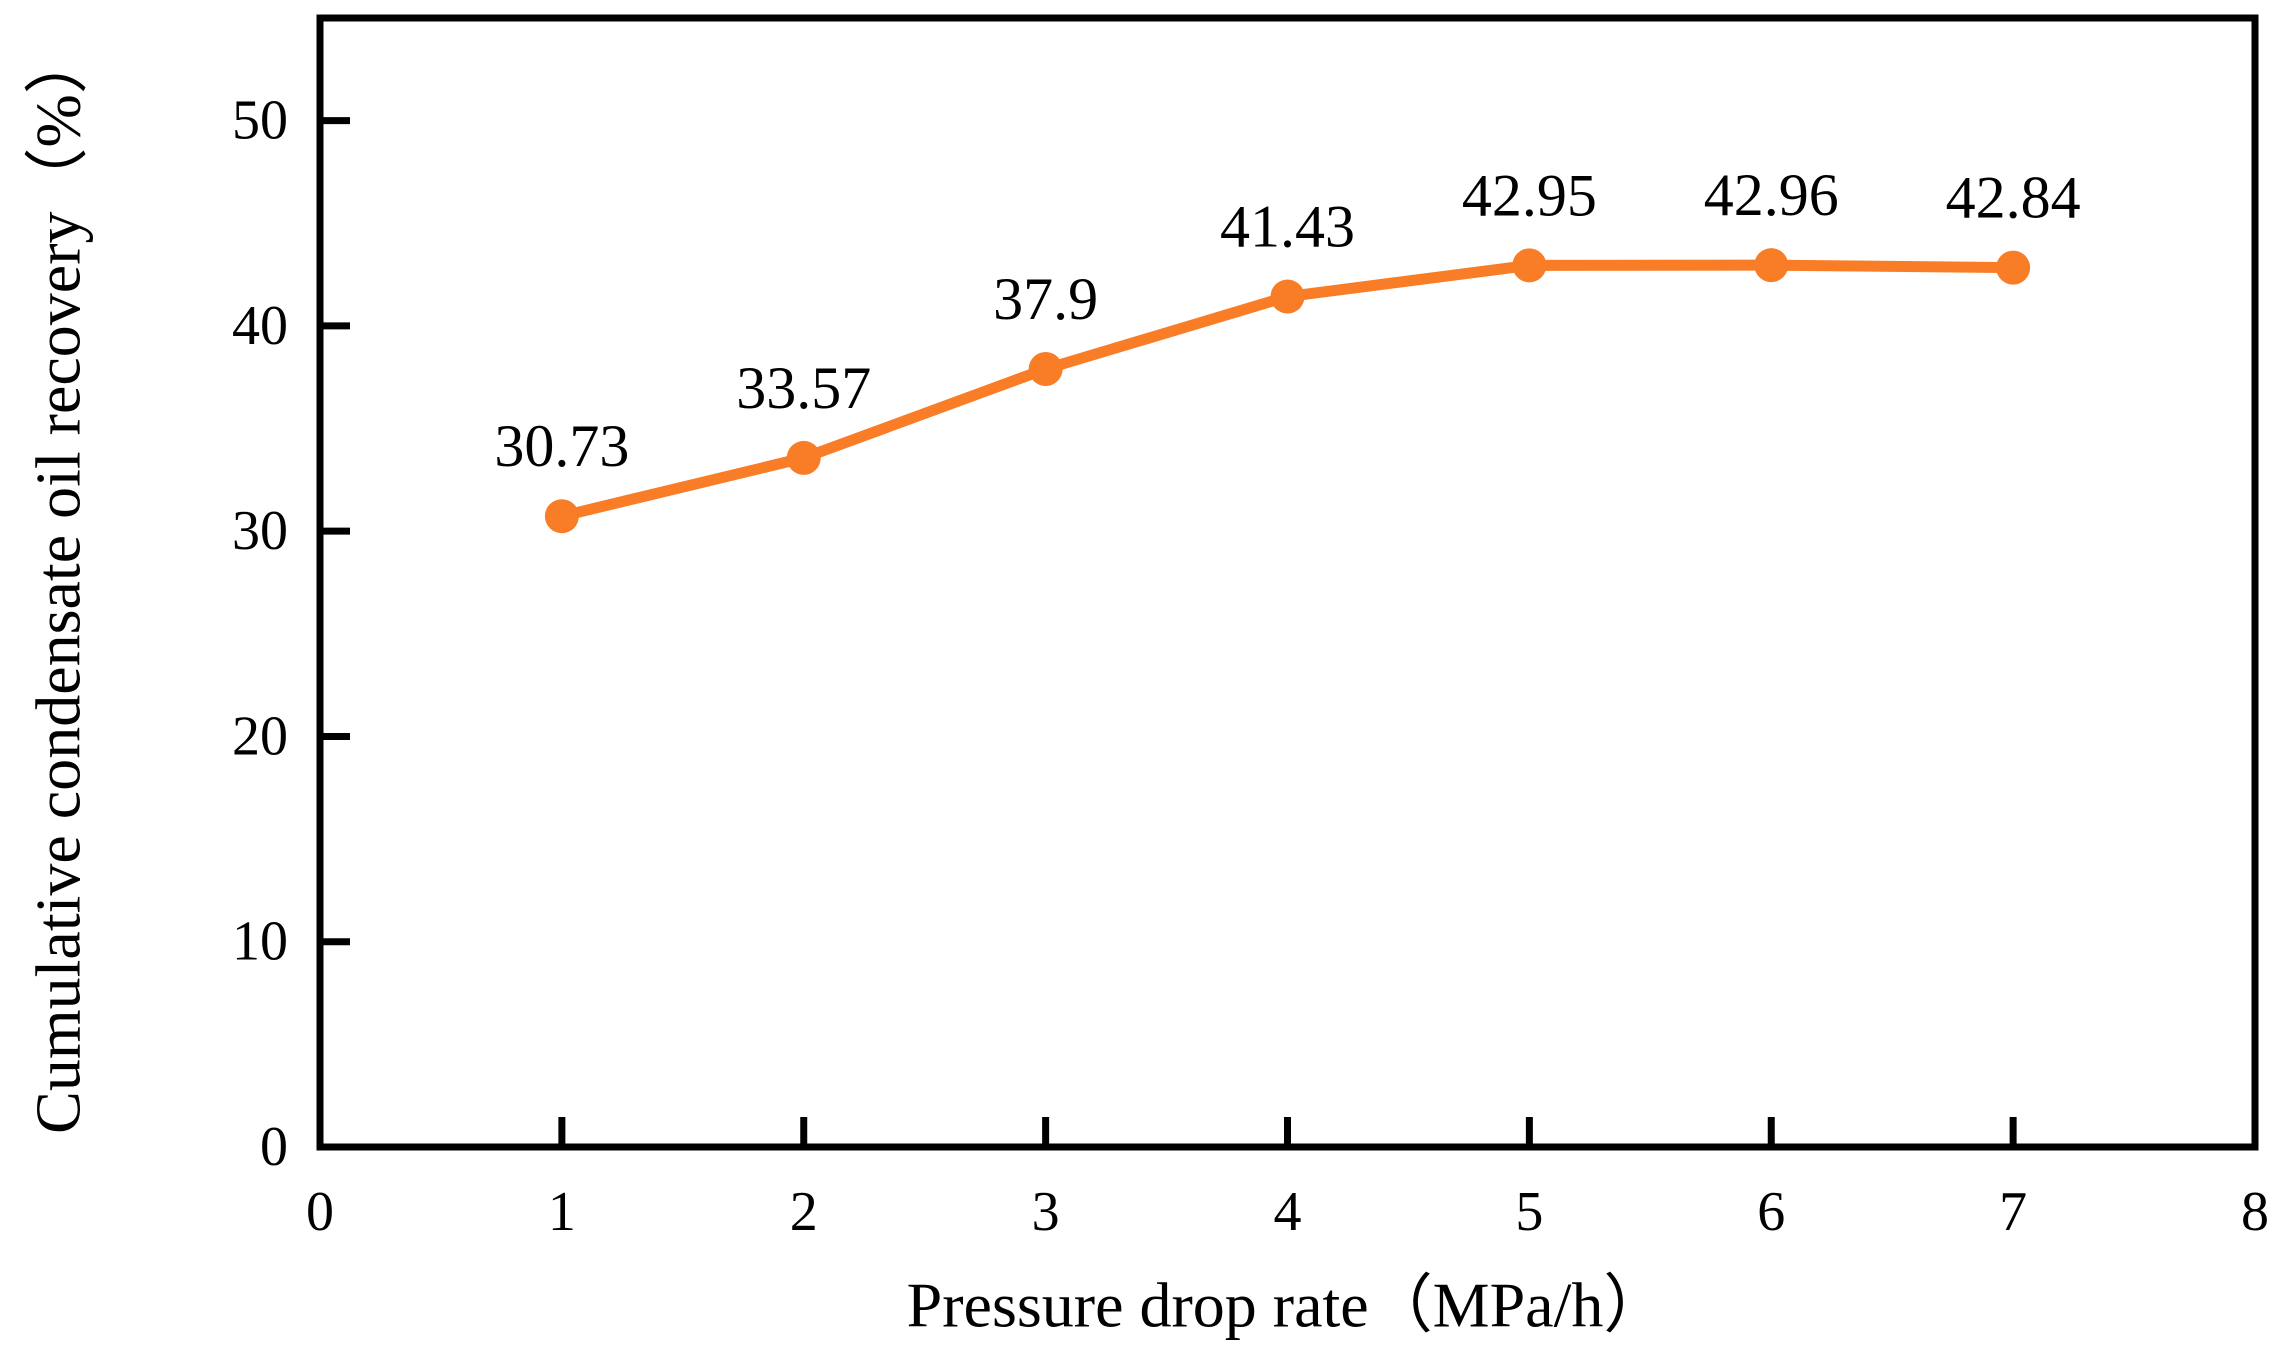 This screenshot has width=2286, height=1359. Describe the element at coordinates (1529, 1212) in the screenshot. I see `x-axis-tick-label: 5` at that location.